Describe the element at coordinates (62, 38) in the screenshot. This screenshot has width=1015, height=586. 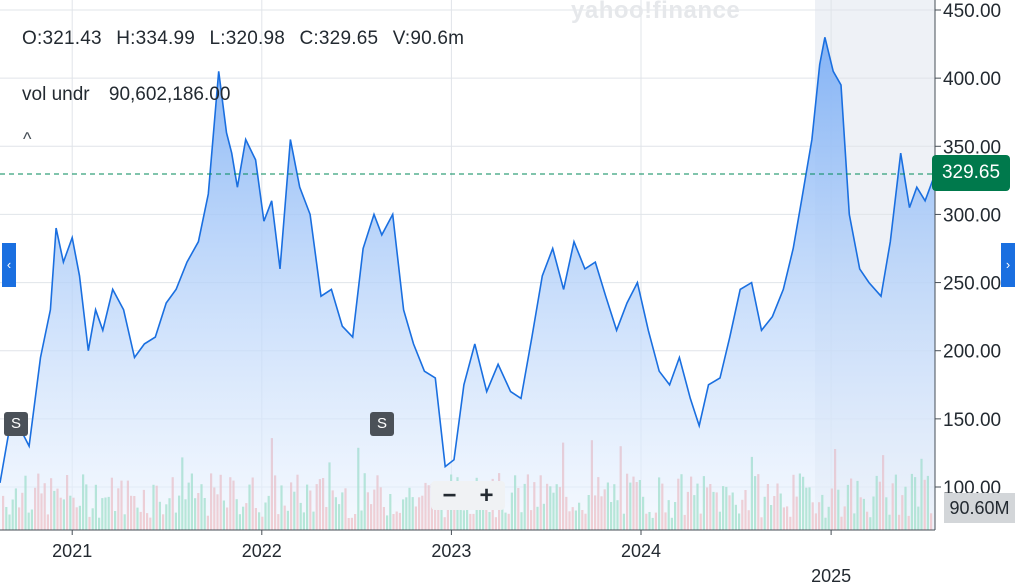
I see `open-value: O:321.43` at that location.